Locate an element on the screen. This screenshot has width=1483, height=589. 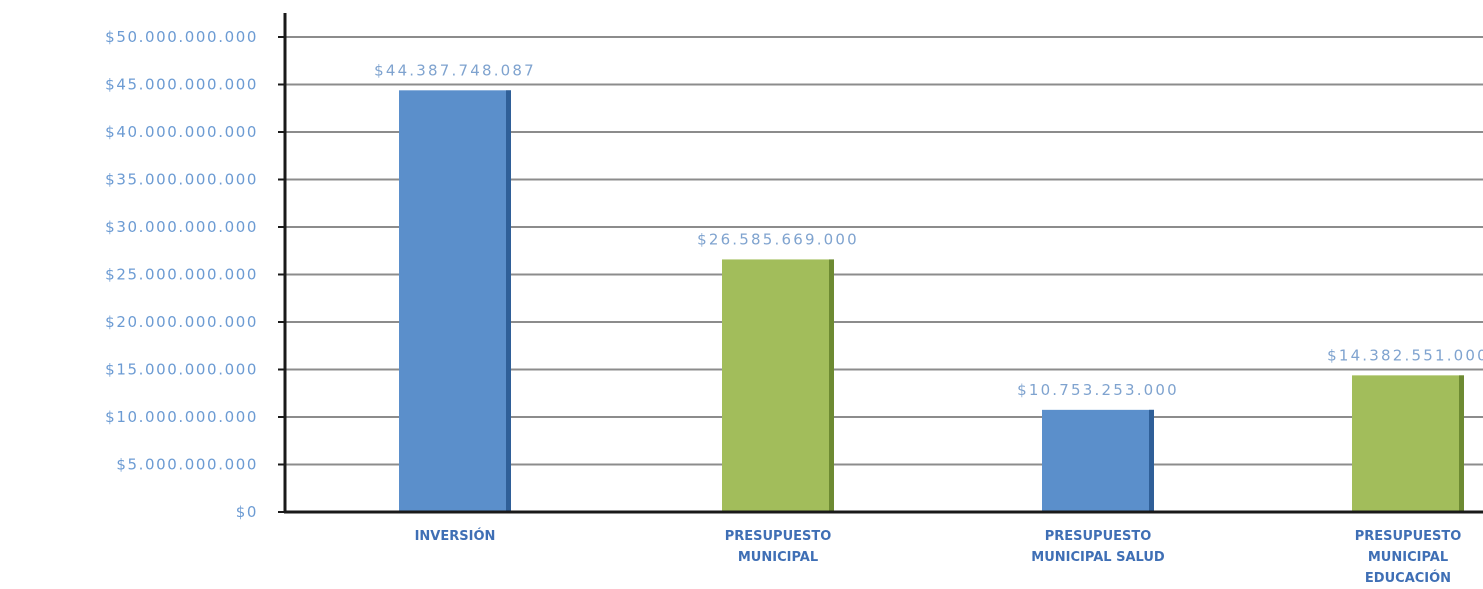
data-label: $10.753.253.000 is located at coordinates (1098, 390).